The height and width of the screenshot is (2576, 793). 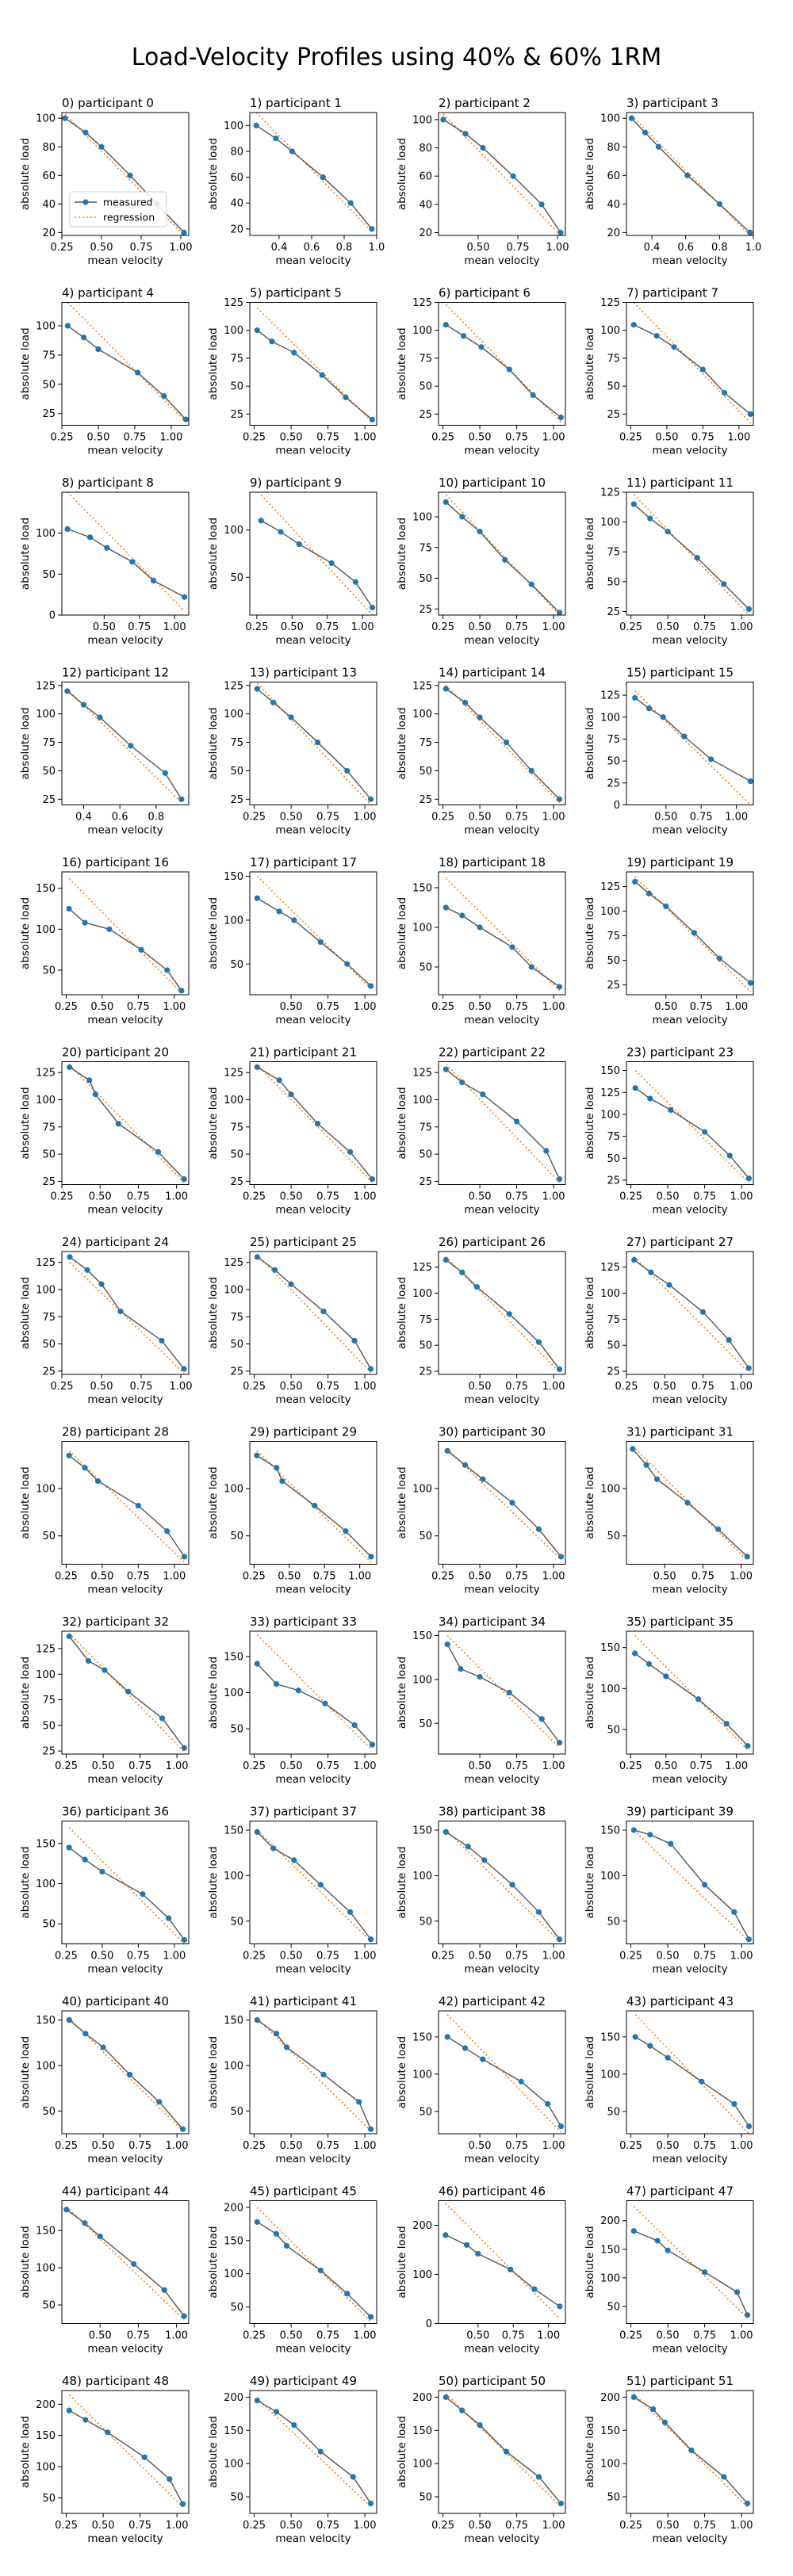 What do you see at coordinates (680, 1432) in the screenshot?
I see `panel-title: 31) participant 31` at bounding box center [680, 1432].